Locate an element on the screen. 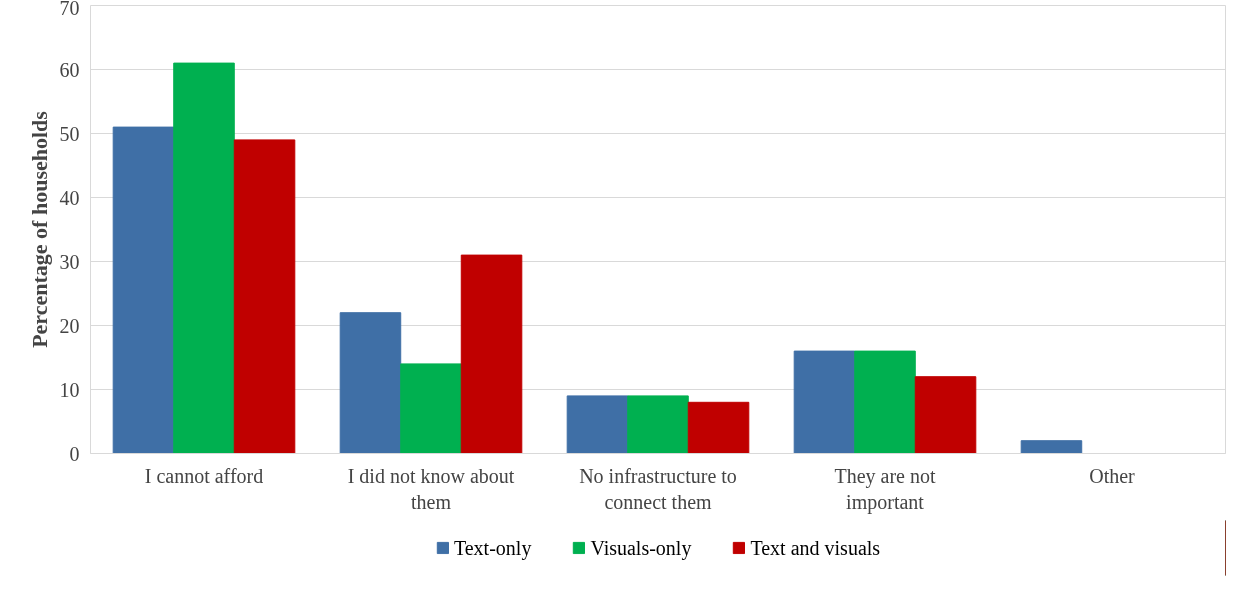 This screenshot has height=595, width=1243. y-tick-label: 60 is located at coordinates (69, 69).